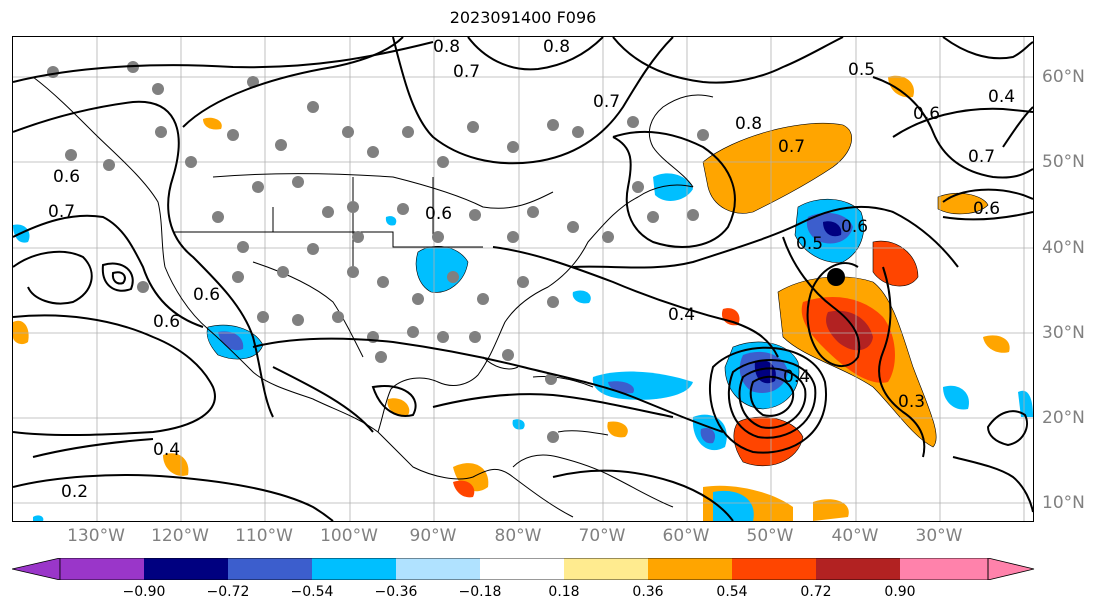  Describe the element at coordinates (96, 536) in the screenshot. I see `lon-label: 130°W` at that location.